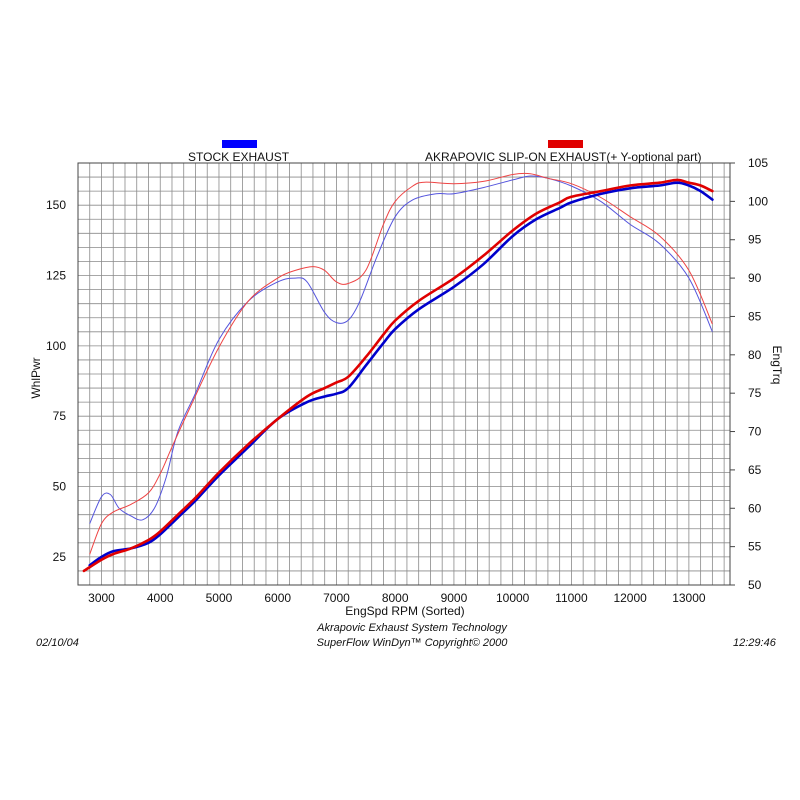 This screenshot has width=800, height=800. What do you see at coordinates (755, 643) in the screenshot?
I see `footer-time: 12:29:46` at bounding box center [755, 643].